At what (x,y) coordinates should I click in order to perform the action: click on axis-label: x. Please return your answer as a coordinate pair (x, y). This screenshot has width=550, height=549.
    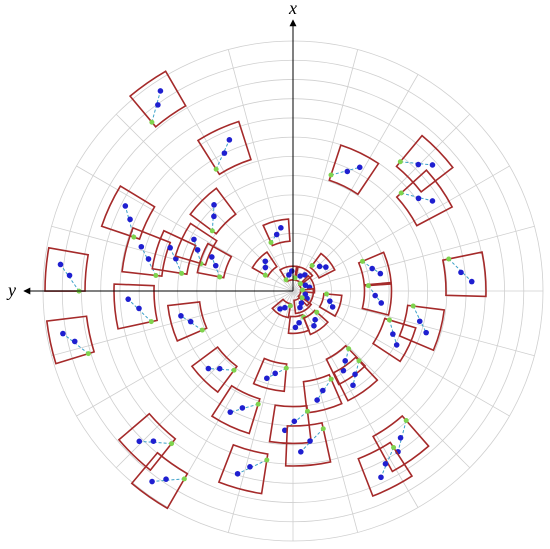
    Looking at the image, I should click on (292, 9).